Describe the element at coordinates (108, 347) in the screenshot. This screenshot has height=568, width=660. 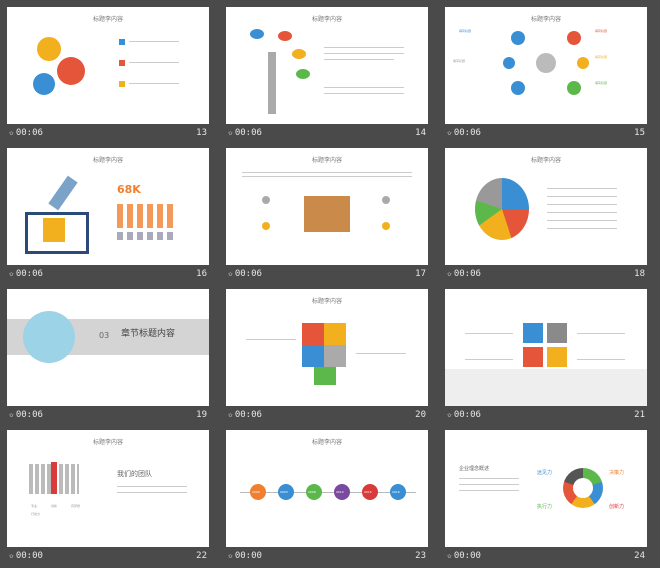
I see `slide-preview: 03 章节标题内容` at that location.